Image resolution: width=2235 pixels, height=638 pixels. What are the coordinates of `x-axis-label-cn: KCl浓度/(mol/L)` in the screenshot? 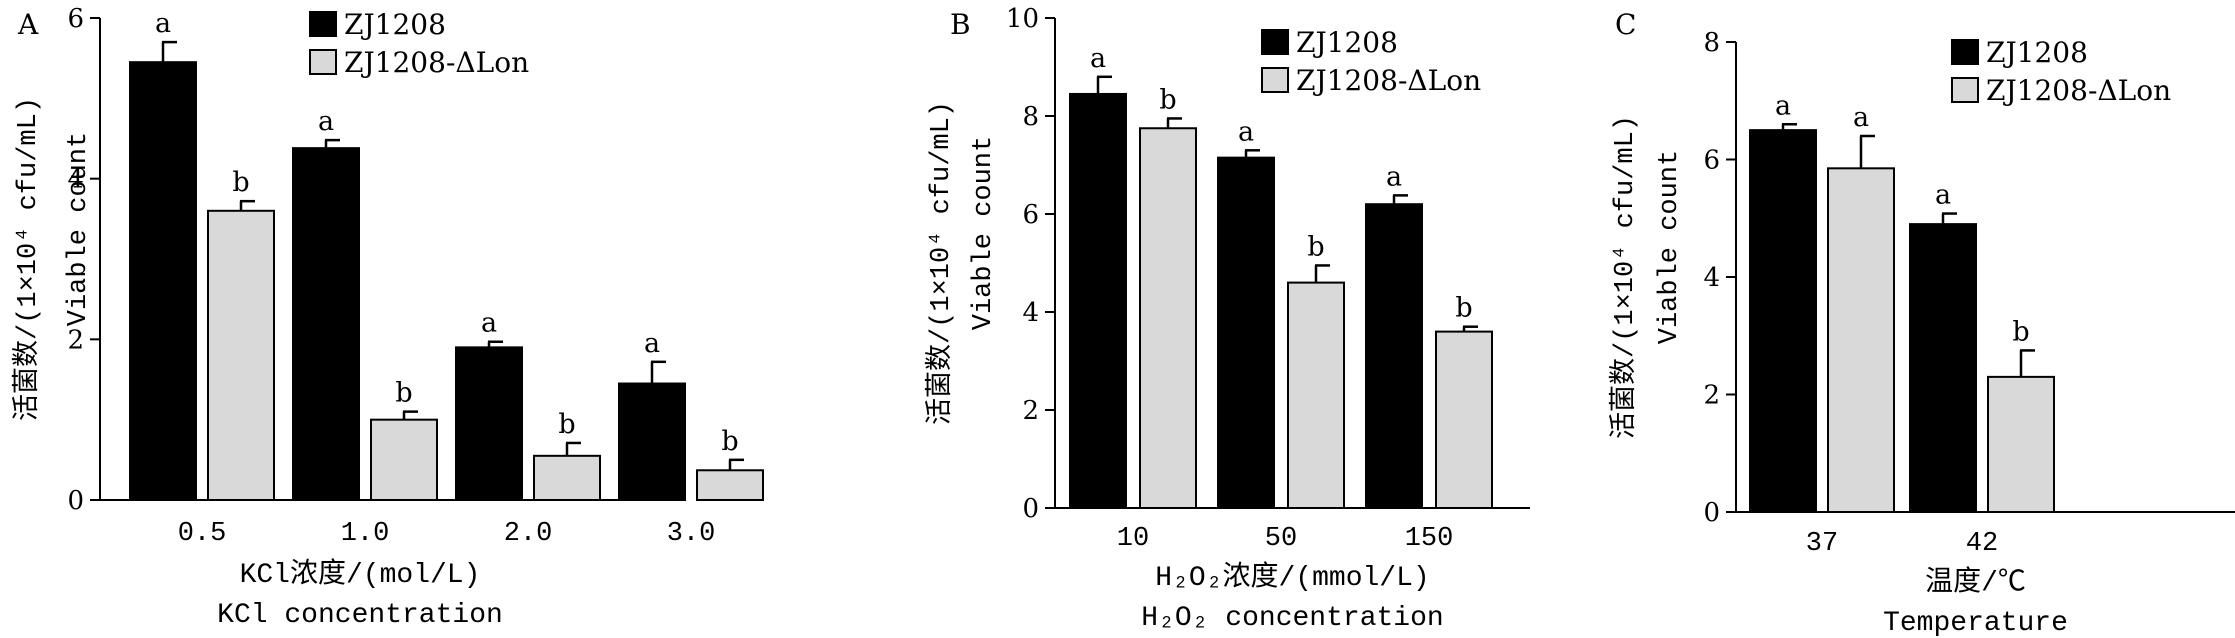 It's located at (360, 574).